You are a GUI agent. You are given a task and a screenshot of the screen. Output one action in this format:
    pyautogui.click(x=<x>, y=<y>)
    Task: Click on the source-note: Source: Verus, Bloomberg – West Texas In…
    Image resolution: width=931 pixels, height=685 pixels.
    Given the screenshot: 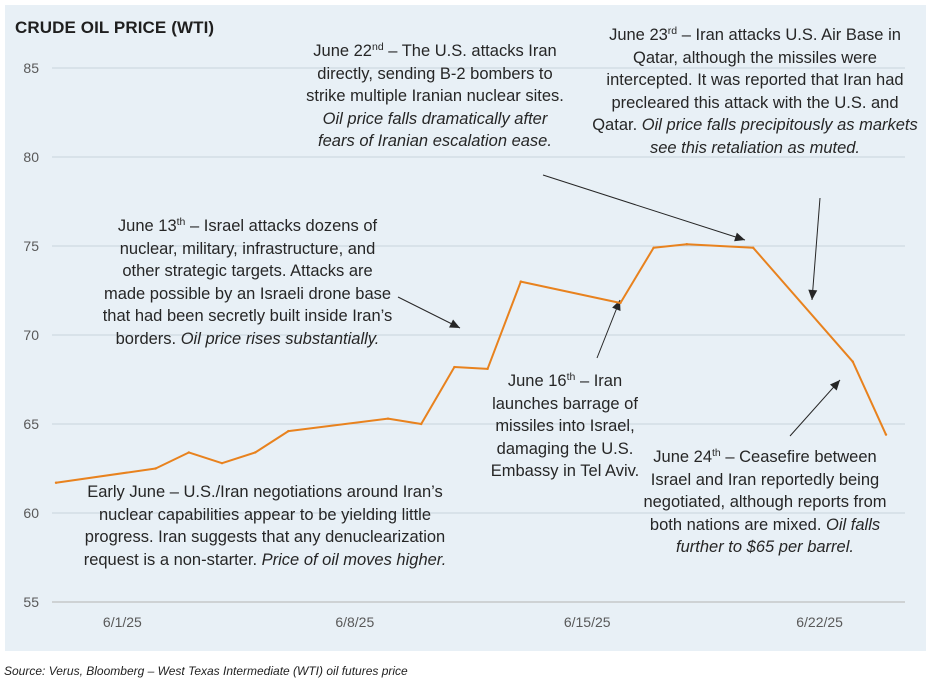 What is the action you would take?
    pyautogui.click(x=206, y=671)
    